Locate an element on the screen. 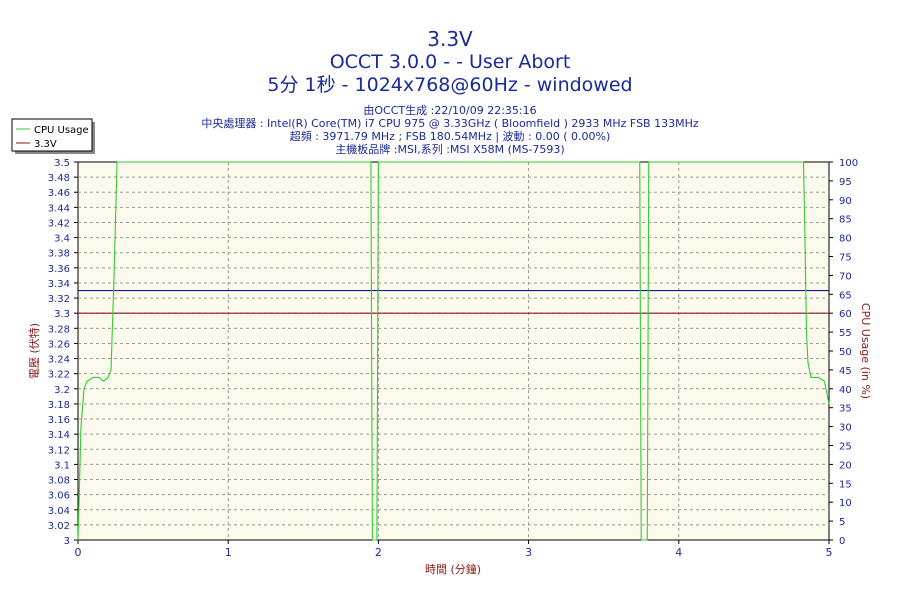  chart-subtitle-1: OCCT 3.0.0 - - User Abort is located at coordinates (450, 62).